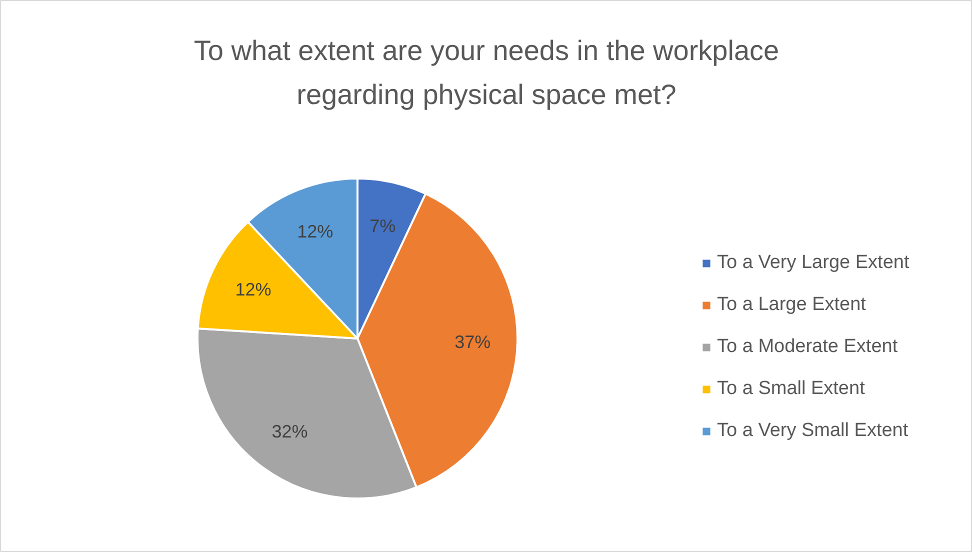 The image size is (972, 552). Describe the element at coordinates (791, 389) in the screenshot. I see `legend-label: To a Small Extent` at that location.